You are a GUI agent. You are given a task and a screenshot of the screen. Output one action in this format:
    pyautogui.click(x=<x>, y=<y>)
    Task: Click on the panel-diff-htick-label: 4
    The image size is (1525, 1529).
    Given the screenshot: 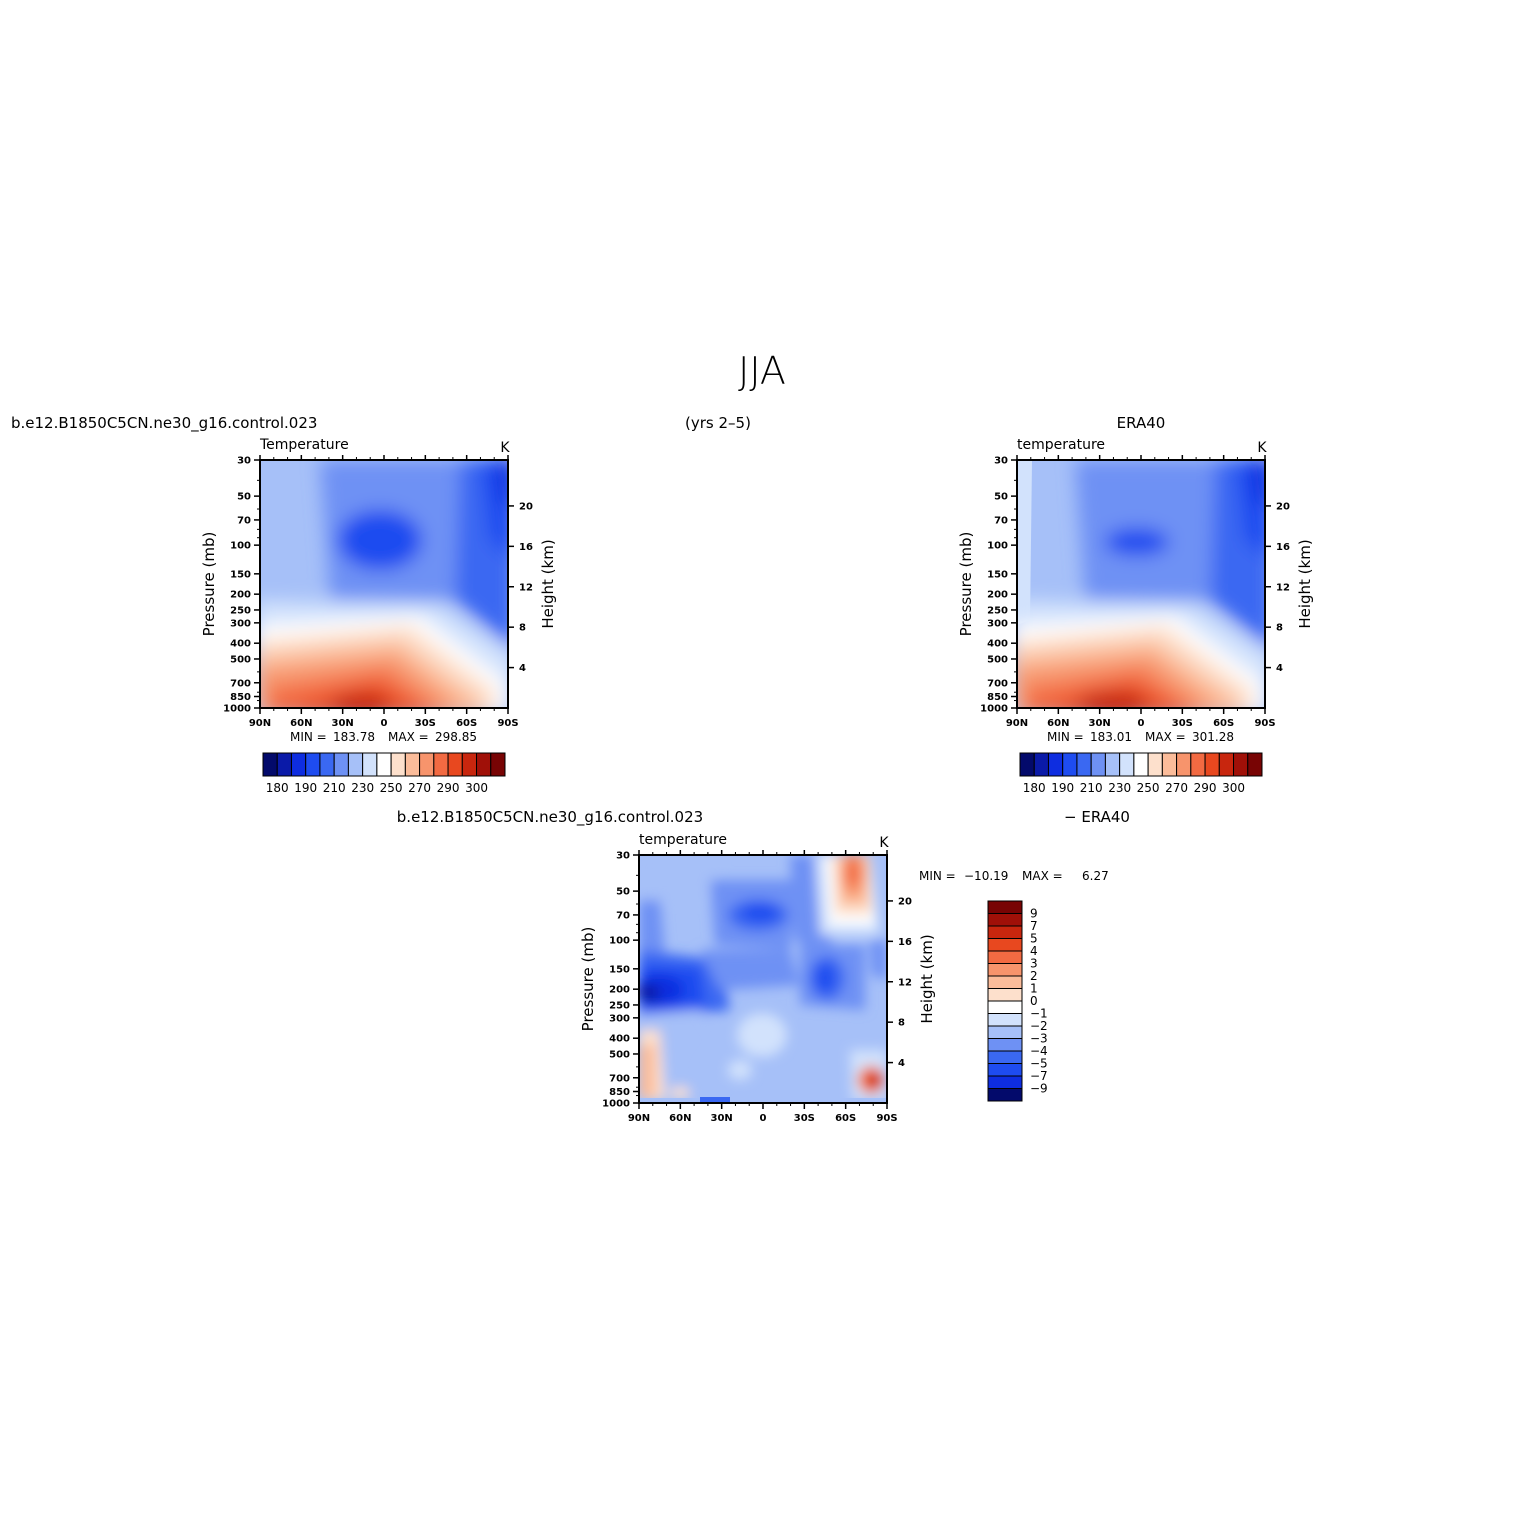 What is the action you would take?
    pyautogui.click(x=901, y=1063)
    